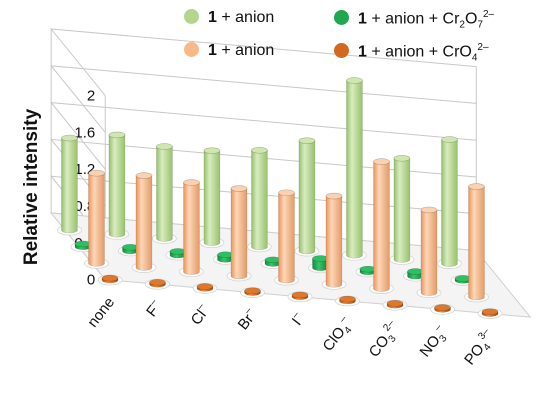 The image size is (550, 400). Describe the element at coordinates (247, 319) in the screenshot. I see `category-label: Br–` at that location.